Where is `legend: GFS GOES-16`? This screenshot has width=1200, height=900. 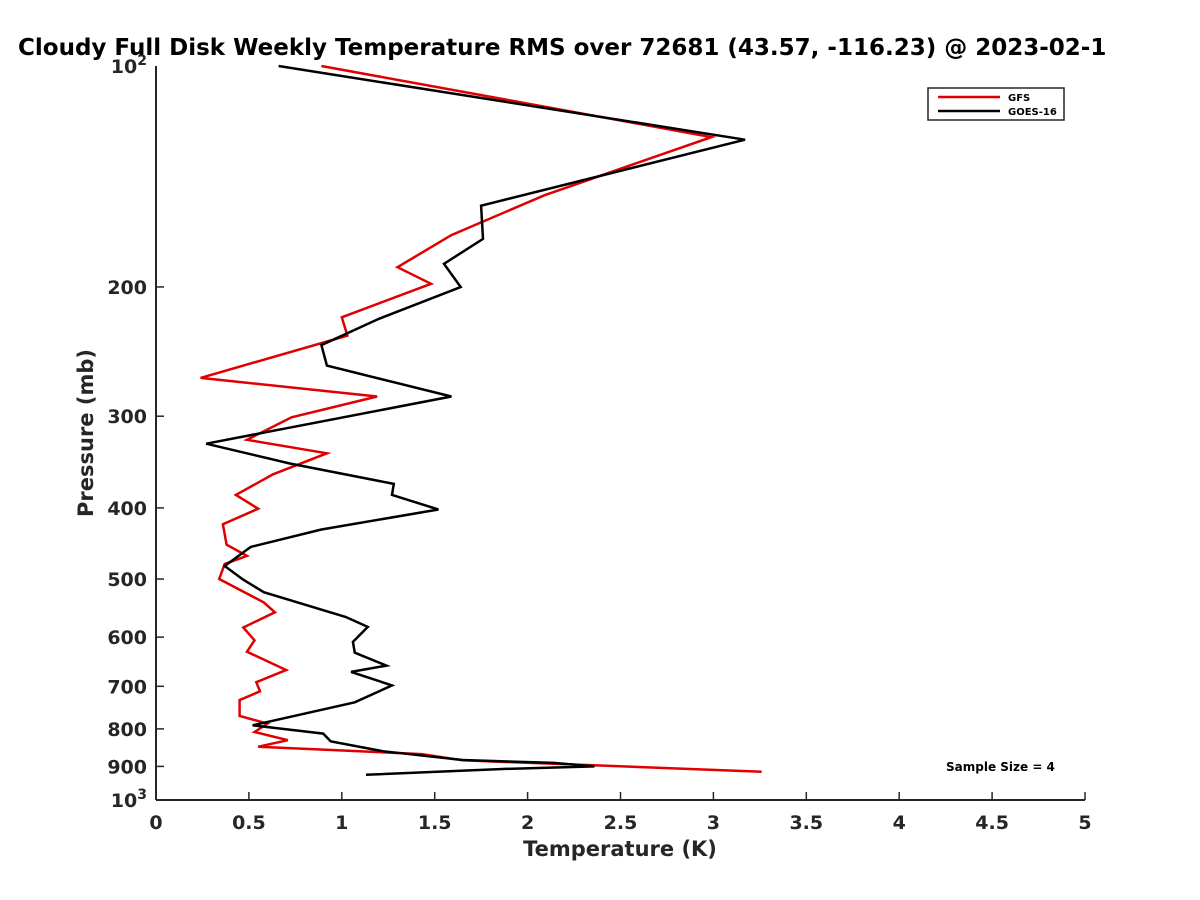 legend: GFS GOES-16 is located at coordinates (996, 104).